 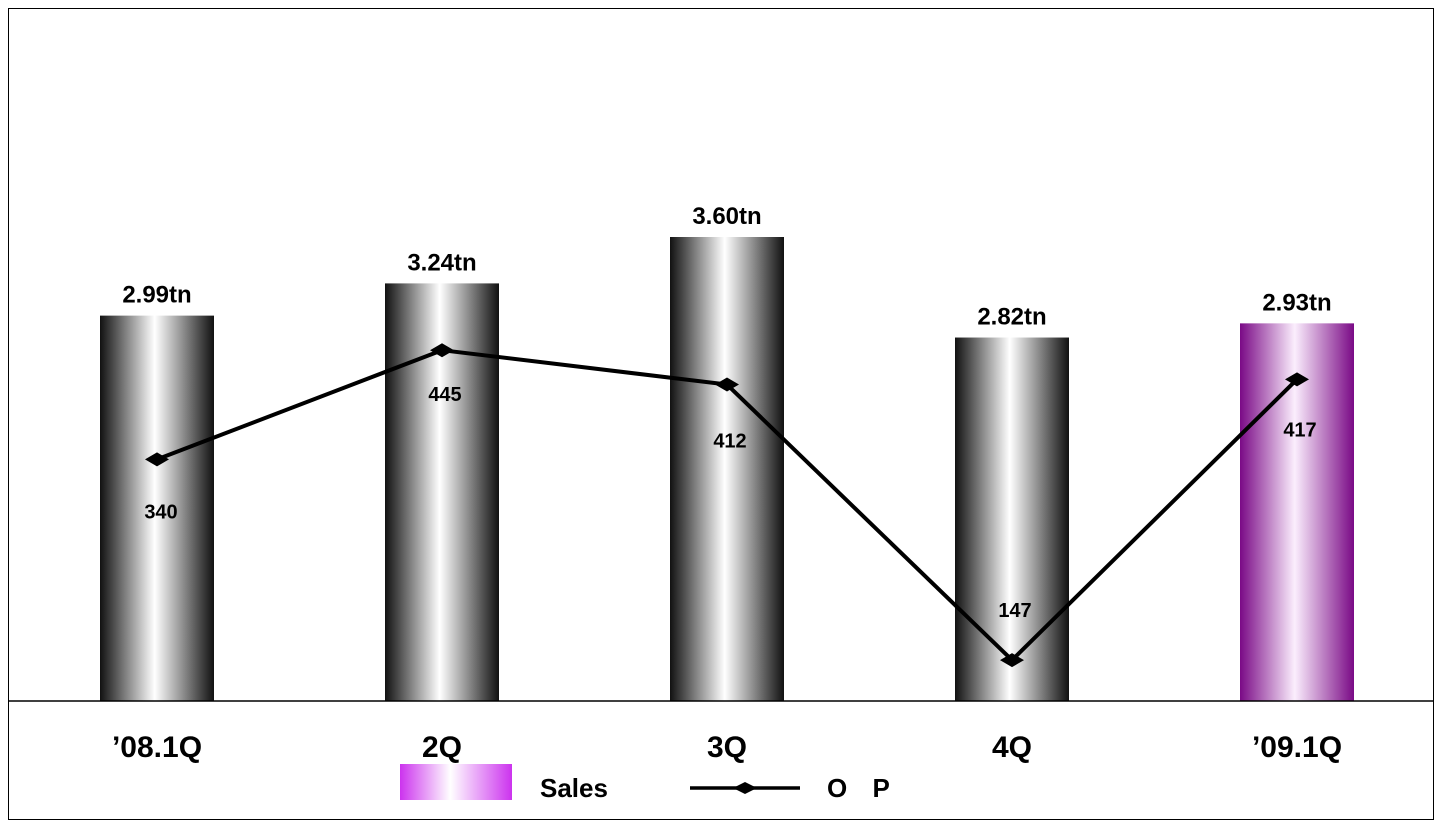 What do you see at coordinates (858, 788) in the screenshot?
I see `legend-label-op: O P` at bounding box center [858, 788].